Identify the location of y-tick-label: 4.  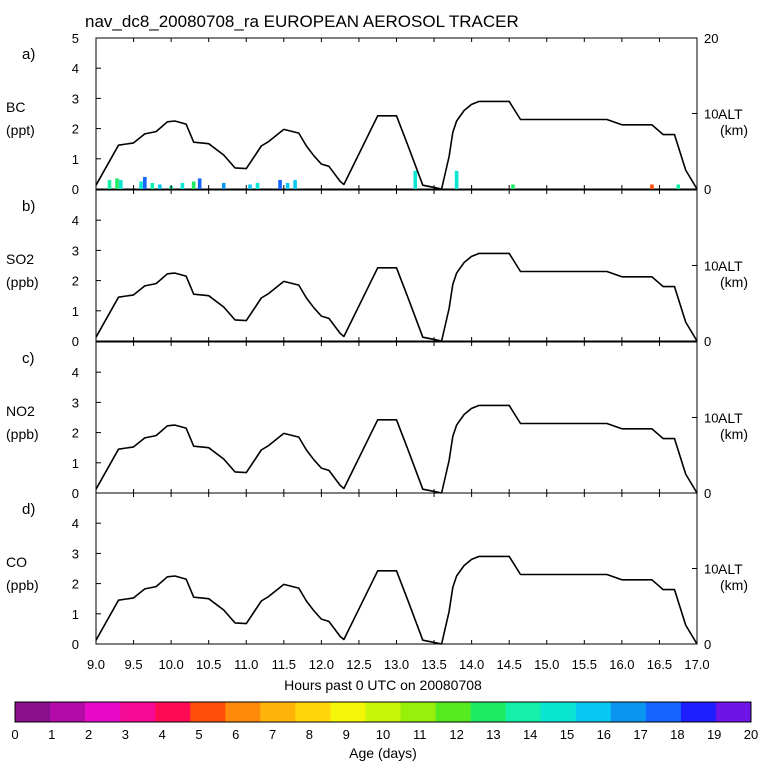
(75, 523).